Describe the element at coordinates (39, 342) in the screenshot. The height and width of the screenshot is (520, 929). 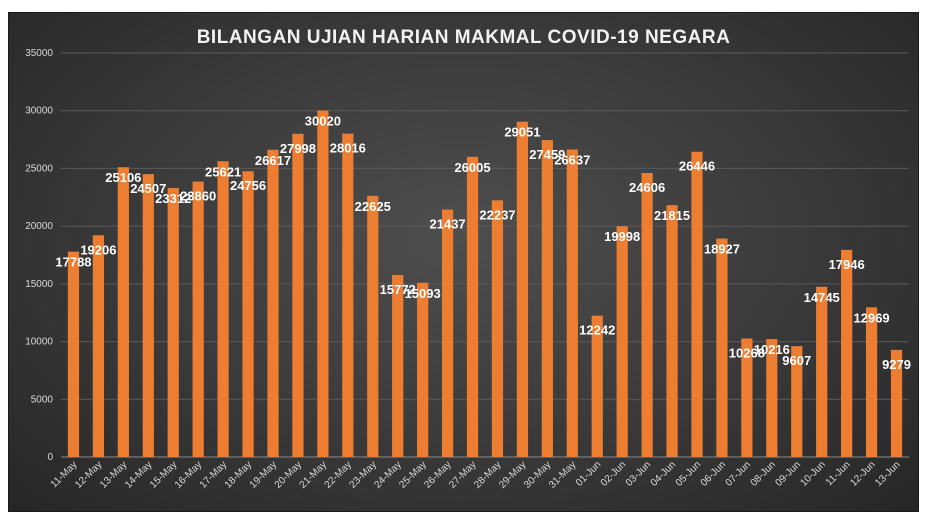
I see `y-tick-label: 10000` at that location.